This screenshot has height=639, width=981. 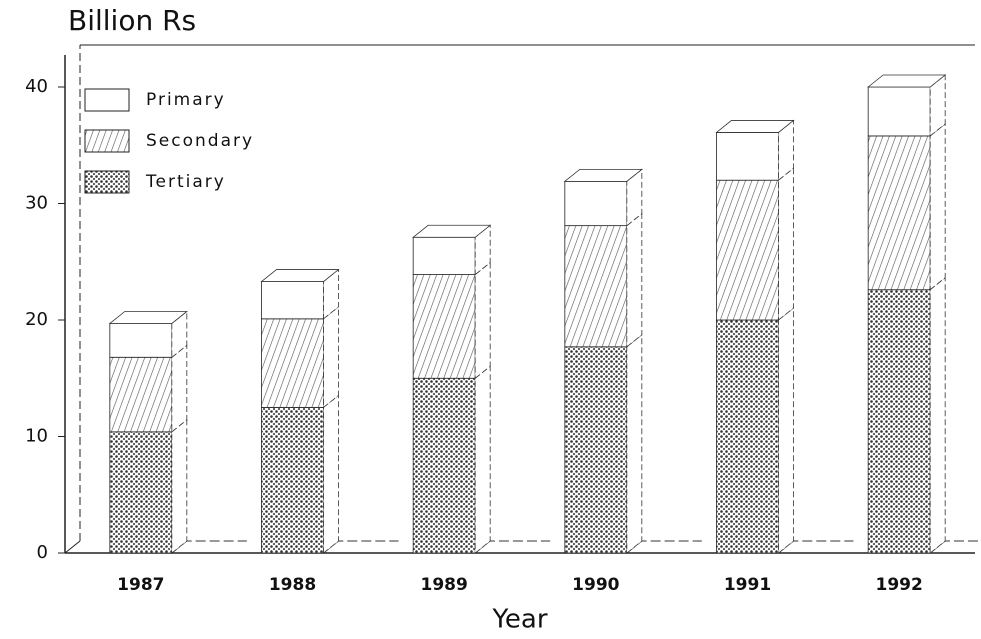 What do you see at coordinates (140, 585) in the screenshot?
I see `x-tick-label: 1987` at bounding box center [140, 585].